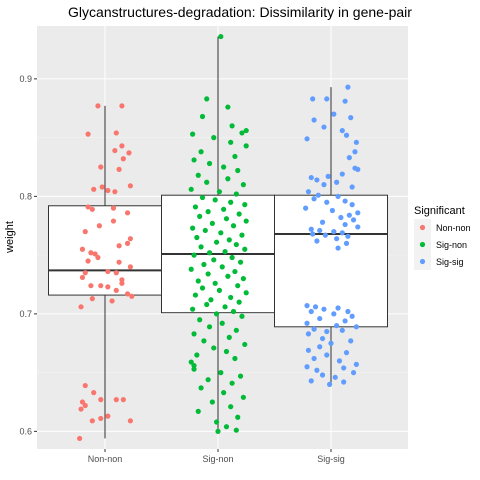 Image resolution: width=480 pixels, height=480 pixels. What do you see at coordinates (25, 314) in the screenshot?
I see `y-tick-label: 0.7` at bounding box center [25, 314].